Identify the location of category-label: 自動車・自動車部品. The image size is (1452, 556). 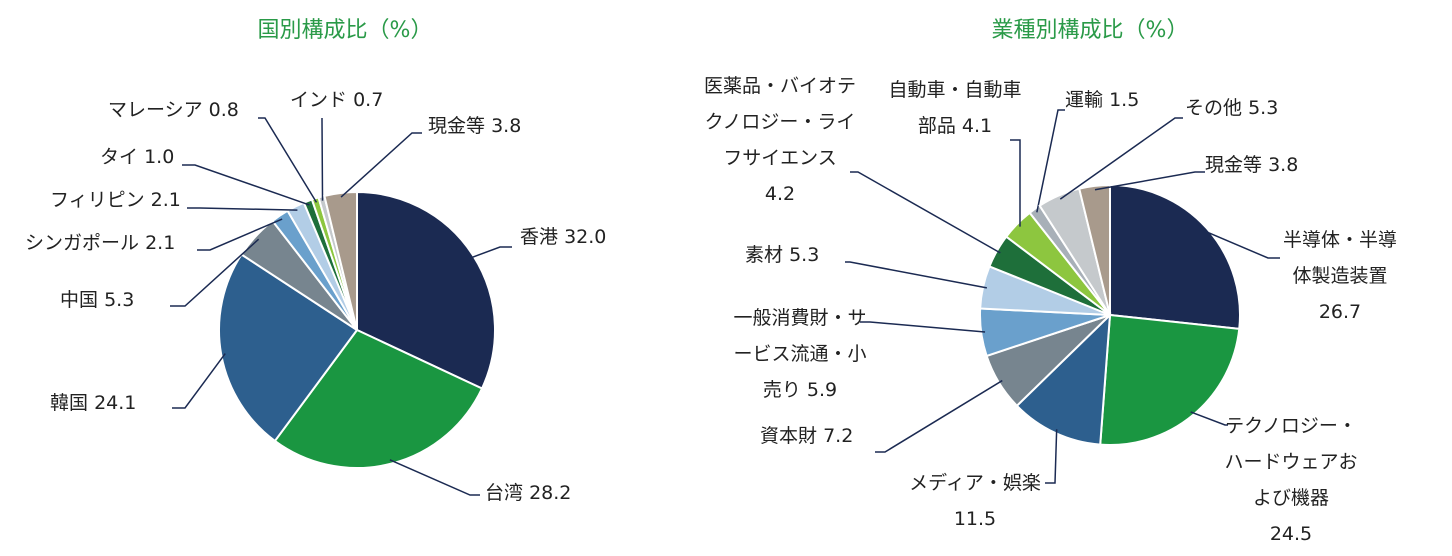
(955, 108).